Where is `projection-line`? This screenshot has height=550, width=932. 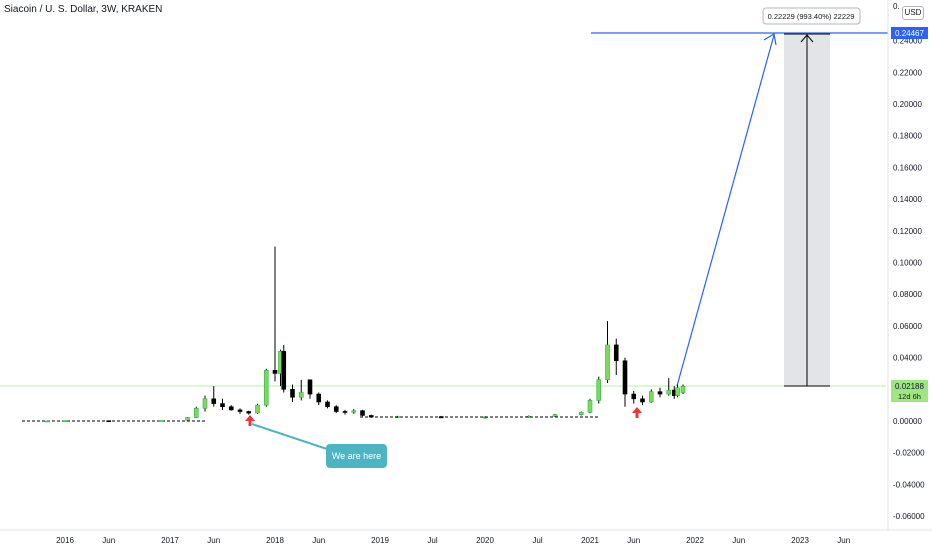 projection-line is located at coordinates (725, 210).